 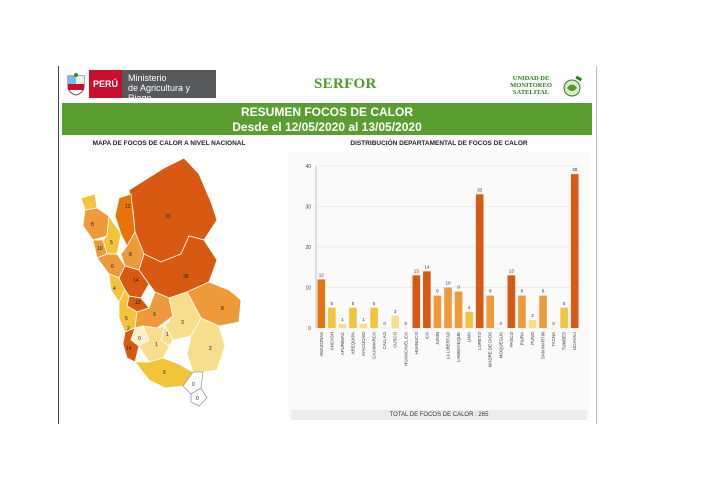 What do you see at coordinates (136, 281) in the screenshot?
I see `map-label-huanuco: 14` at bounding box center [136, 281].